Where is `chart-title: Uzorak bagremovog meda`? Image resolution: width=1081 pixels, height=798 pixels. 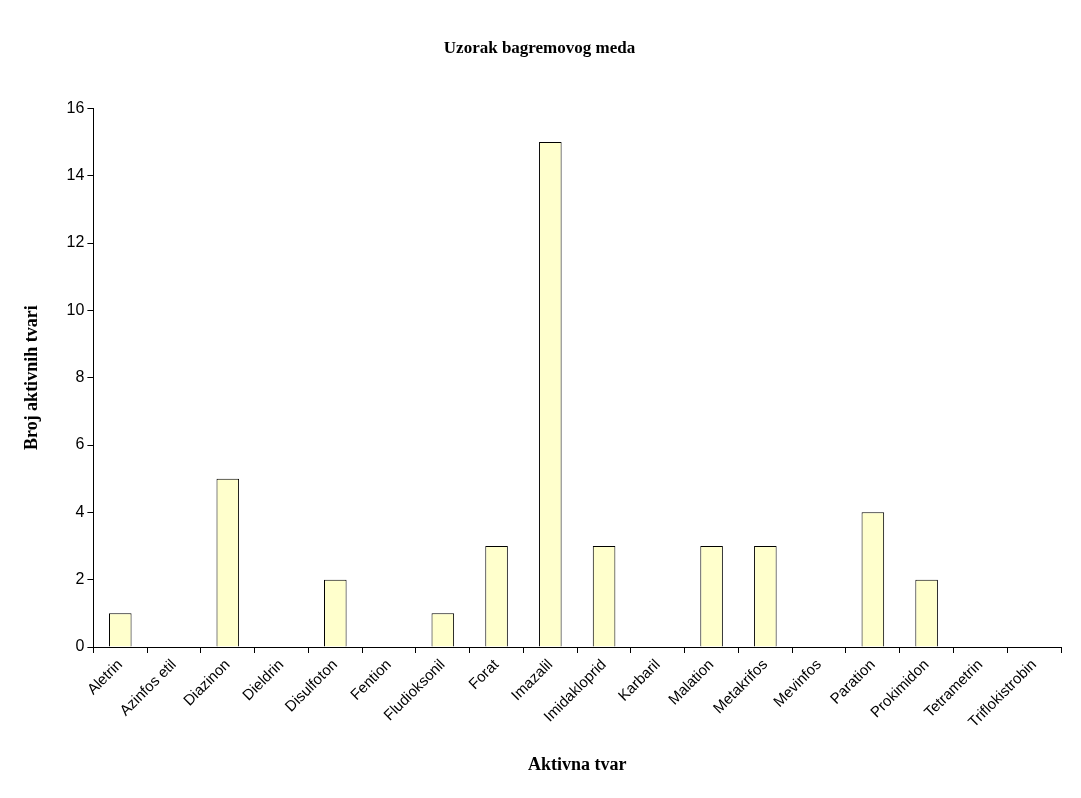
chart-title: Uzorak bagremovog meda is located at coordinates (539, 47).